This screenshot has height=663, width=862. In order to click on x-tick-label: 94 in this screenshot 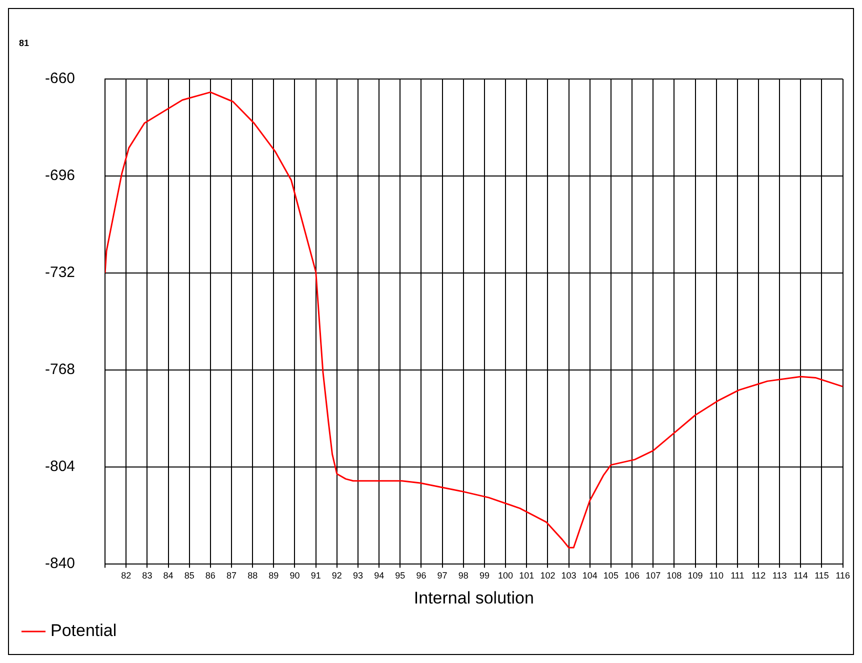, I will do `click(379, 575)`.